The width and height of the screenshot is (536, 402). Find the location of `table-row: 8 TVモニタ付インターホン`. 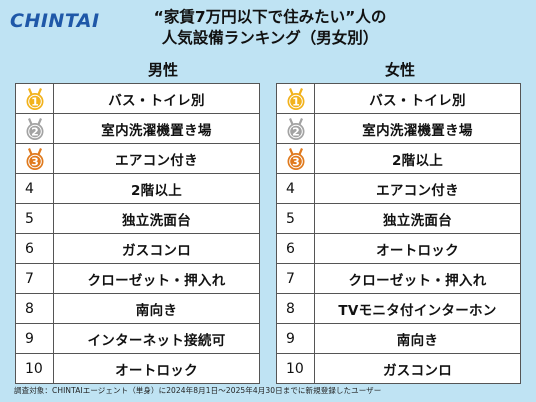

table-row: 8 TVモニタ付インターホン is located at coordinates (398, 308).